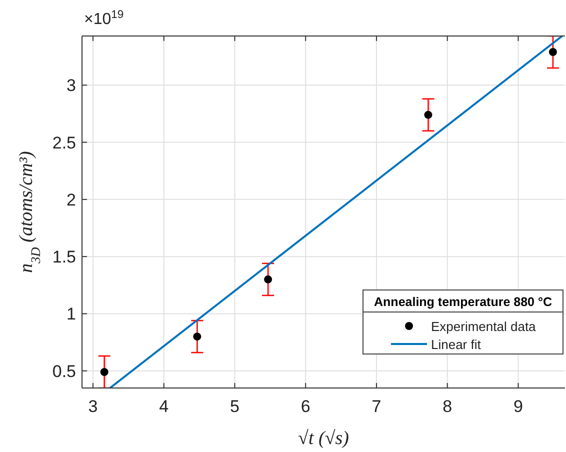 Image resolution: width=566 pixels, height=452 pixels. What do you see at coordinates (484, 326) in the screenshot?
I see `legend-label: Experimental data` at bounding box center [484, 326].